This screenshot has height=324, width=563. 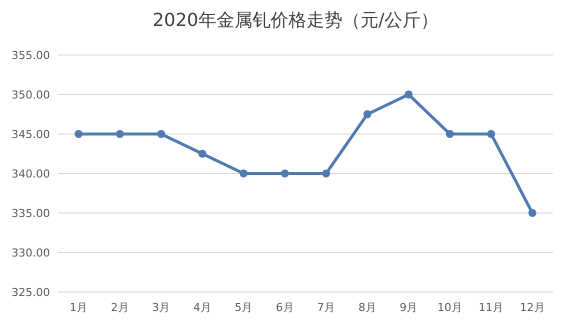 I want to click on title: 2020年金属钆价格走势（元/公斤）, so click(x=295, y=20).